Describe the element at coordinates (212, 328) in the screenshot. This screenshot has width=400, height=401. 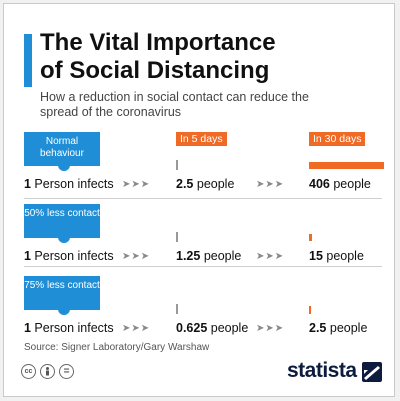
I see `day5-people-text: 0.625 people` at that location.